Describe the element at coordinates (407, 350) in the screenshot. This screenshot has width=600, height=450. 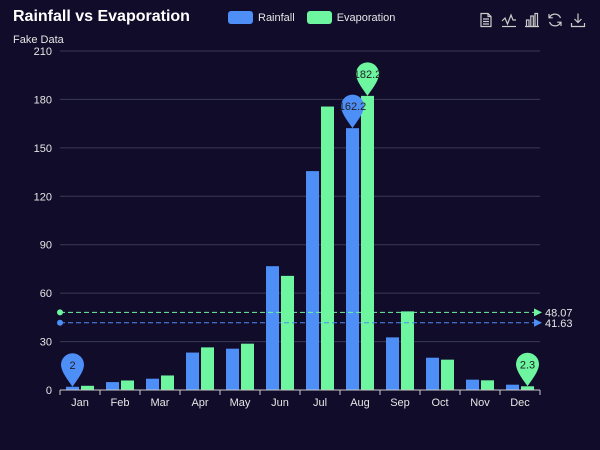
I see `bar-evaporation-sep` at that location.